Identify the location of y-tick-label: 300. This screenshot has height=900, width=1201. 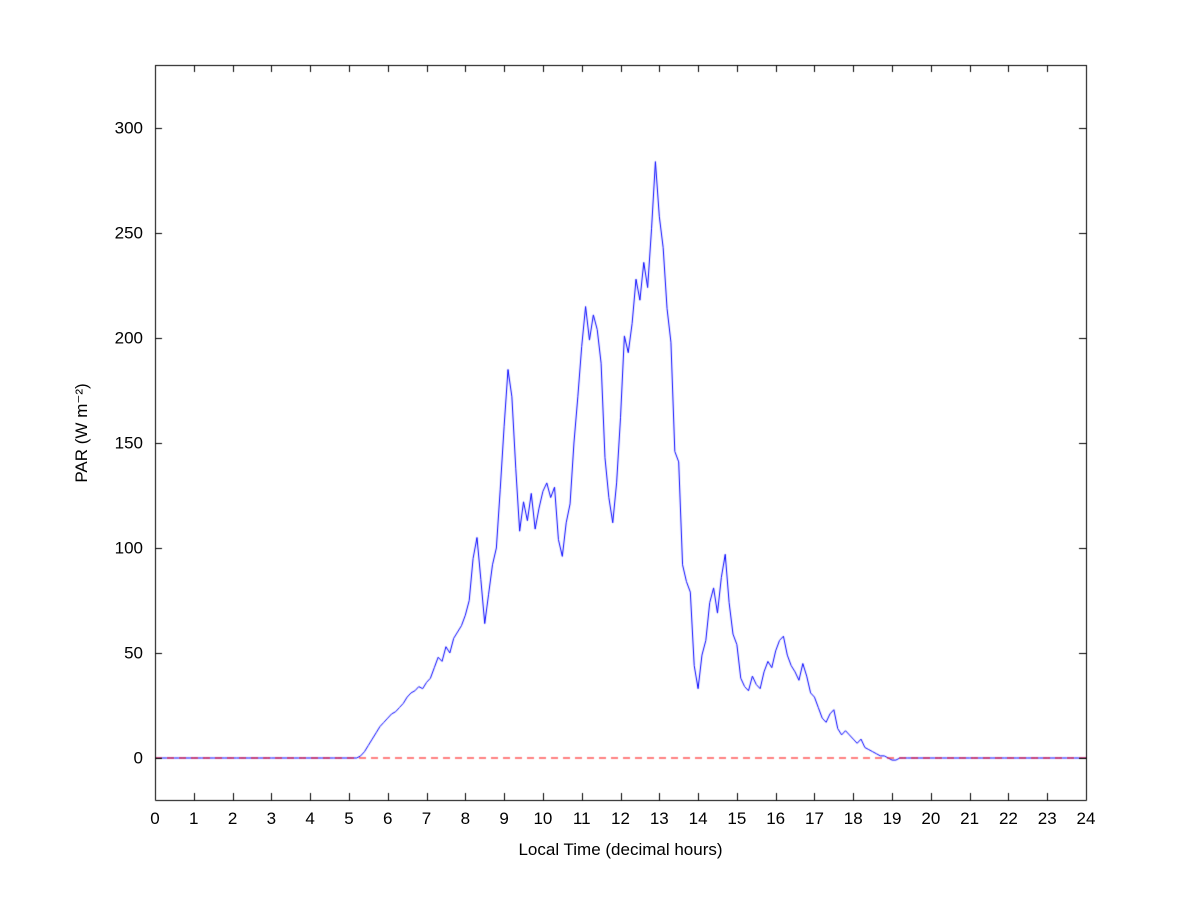
(128, 128).